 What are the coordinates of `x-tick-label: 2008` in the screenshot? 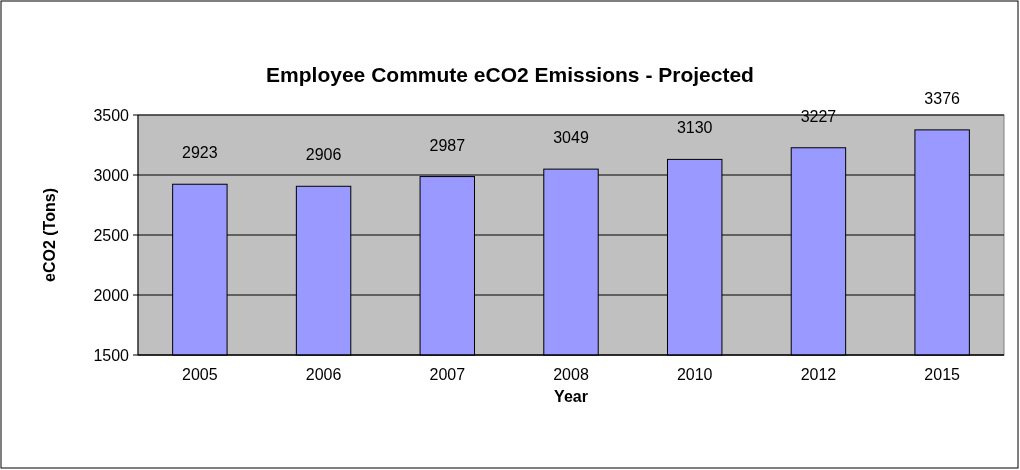 It's located at (571, 374).